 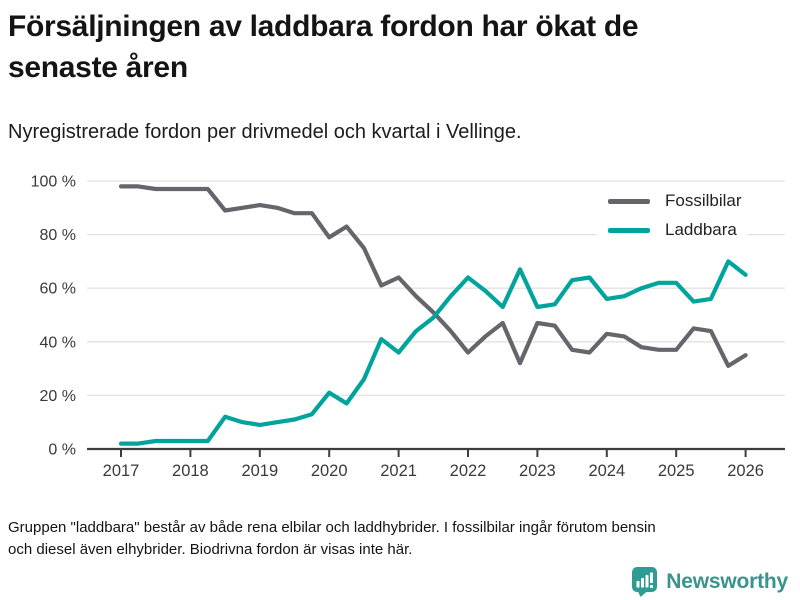 I want to click on newsworthy-logo: Newsworthy, so click(x=709, y=581).